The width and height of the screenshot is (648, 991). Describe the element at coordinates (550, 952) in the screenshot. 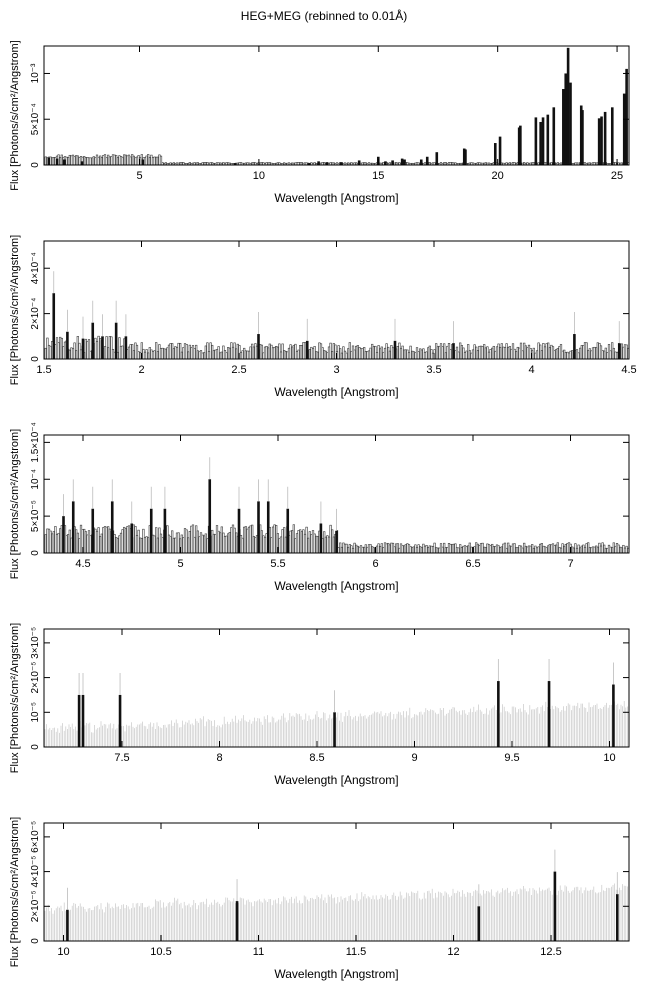

I see `x-tick-label: 12.5` at that location.